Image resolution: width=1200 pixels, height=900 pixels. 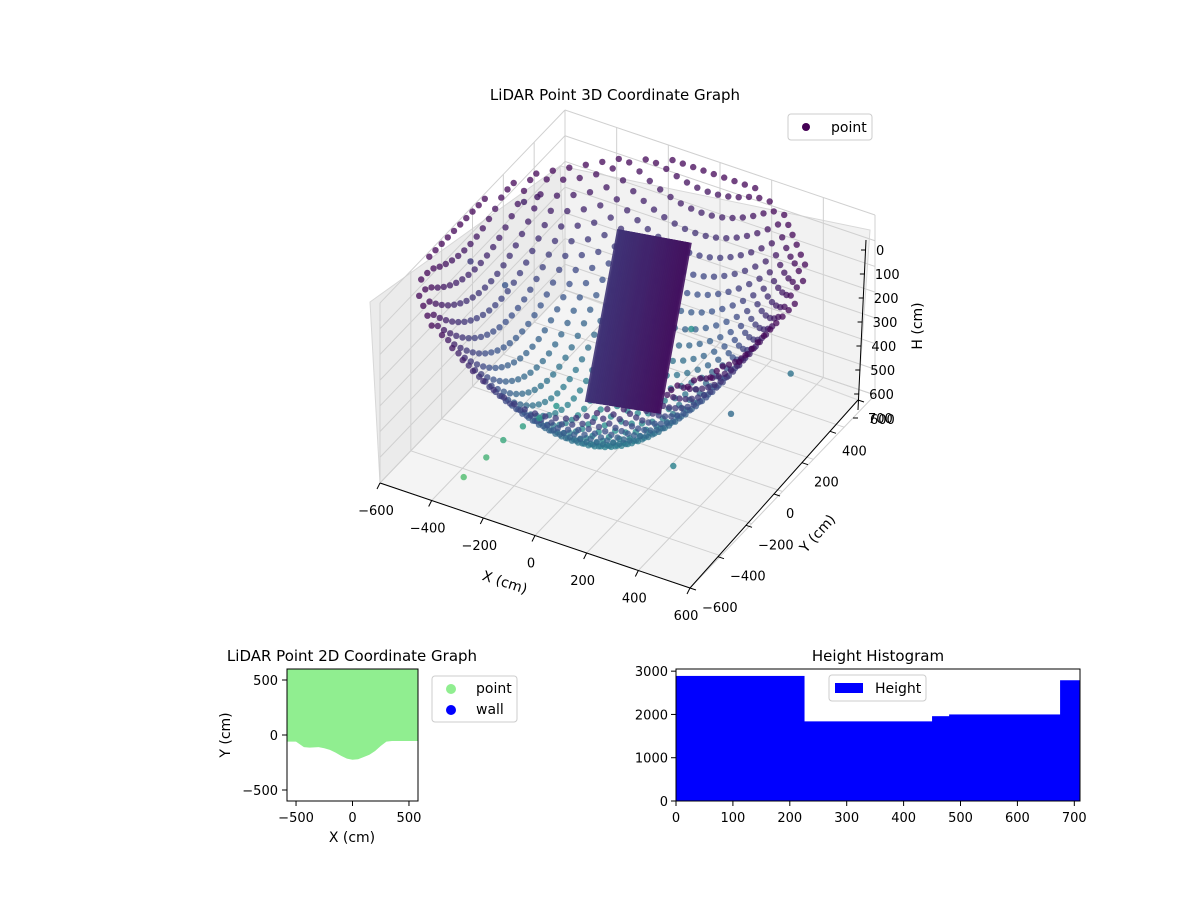 I want to click on x-tick-label: 0, so click(x=676, y=818).